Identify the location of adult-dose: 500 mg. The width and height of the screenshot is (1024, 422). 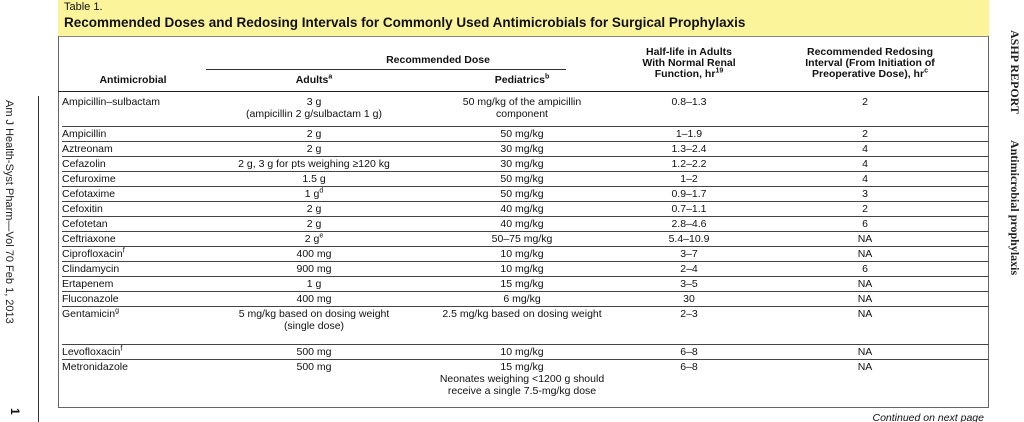
(314, 352).